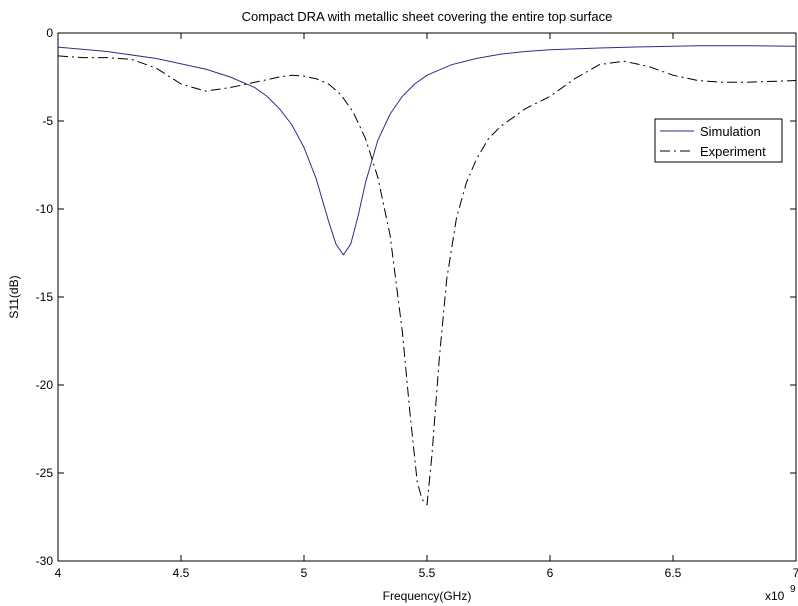 Image resolution: width=798 pixels, height=606 pixels. What do you see at coordinates (45, 209) in the screenshot?
I see `y-tick-label: -10` at bounding box center [45, 209].